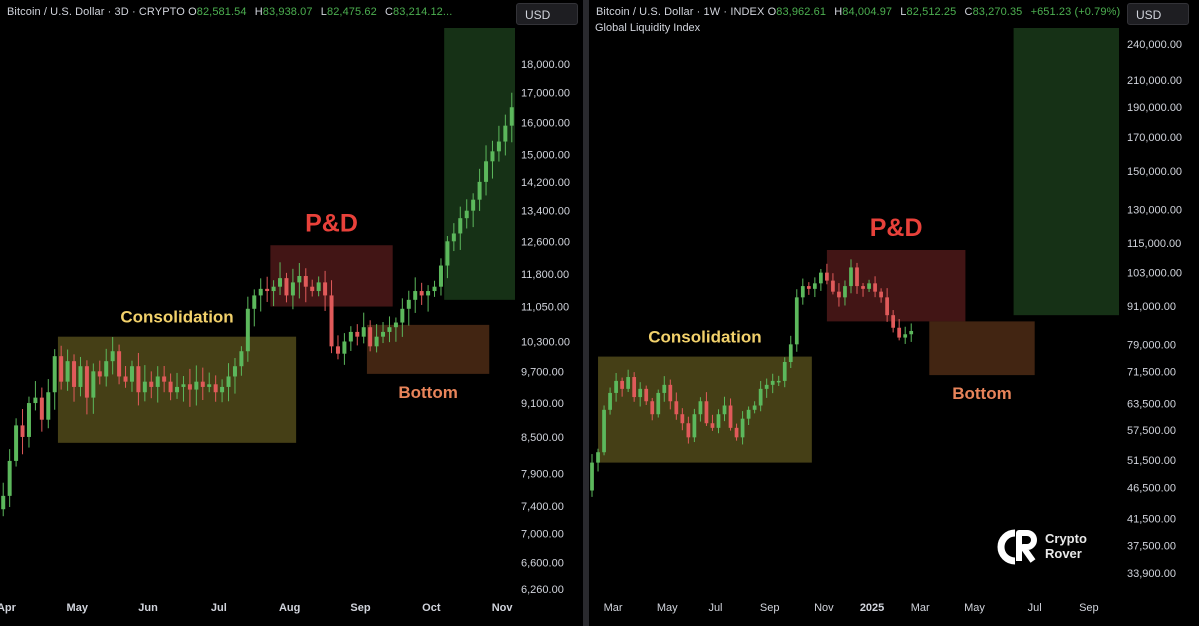 The height and width of the screenshot is (626, 1199). I want to click on left-x-tick-label: Aug, so click(289, 608).